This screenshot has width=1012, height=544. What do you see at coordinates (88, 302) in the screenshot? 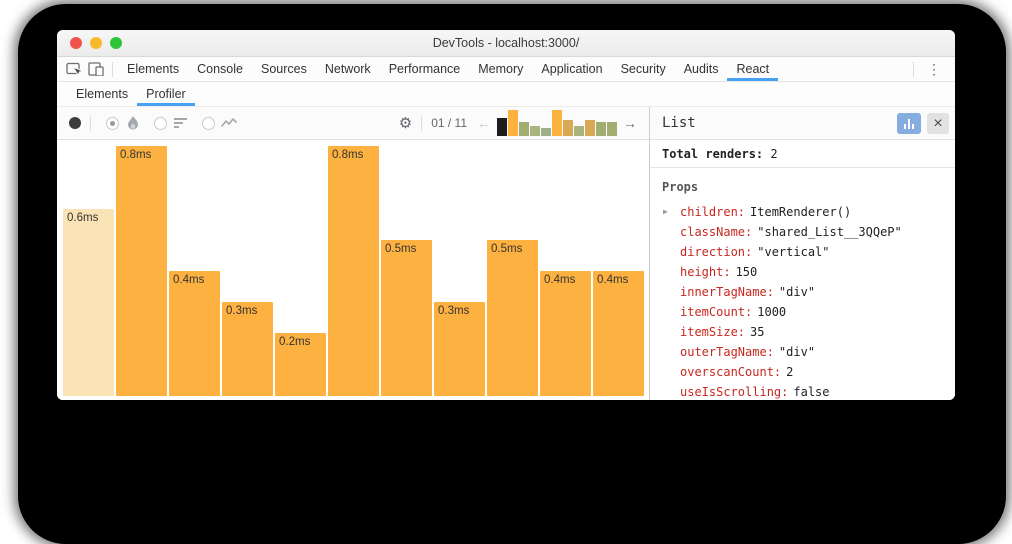
I see `commit-bar: 0.6ms` at bounding box center [88, 302].